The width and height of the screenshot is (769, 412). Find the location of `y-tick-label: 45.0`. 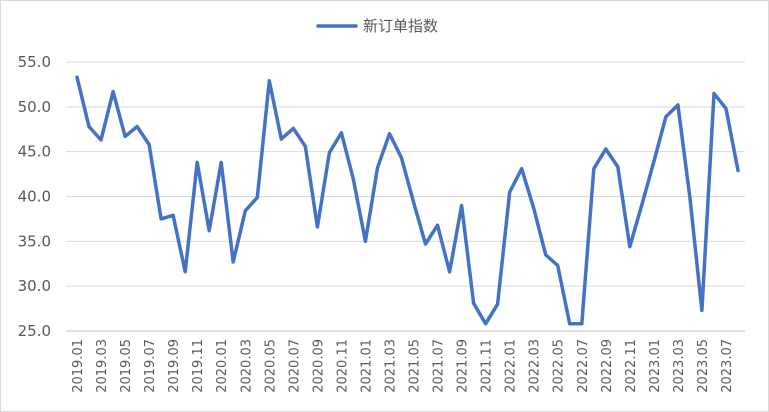

y-tick-label: 45.0 is located at coordinates (34, 152).